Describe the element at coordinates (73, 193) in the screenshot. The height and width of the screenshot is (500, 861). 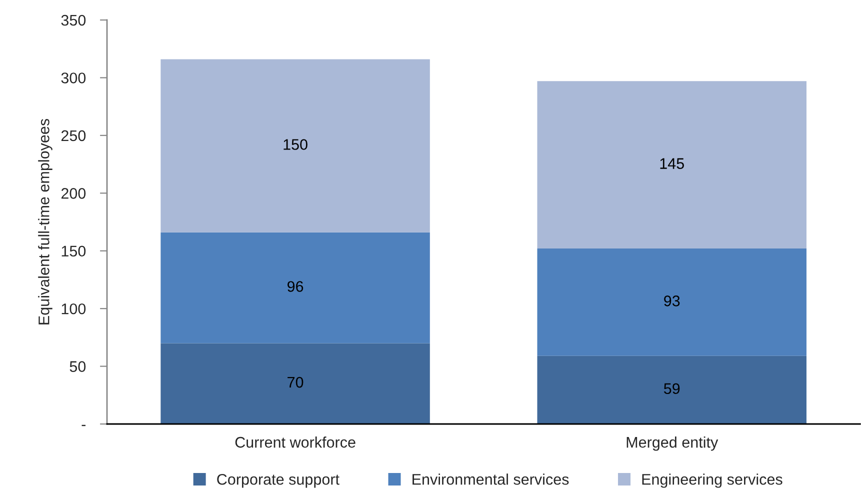
I see `y-tick-label: 200` at that location.